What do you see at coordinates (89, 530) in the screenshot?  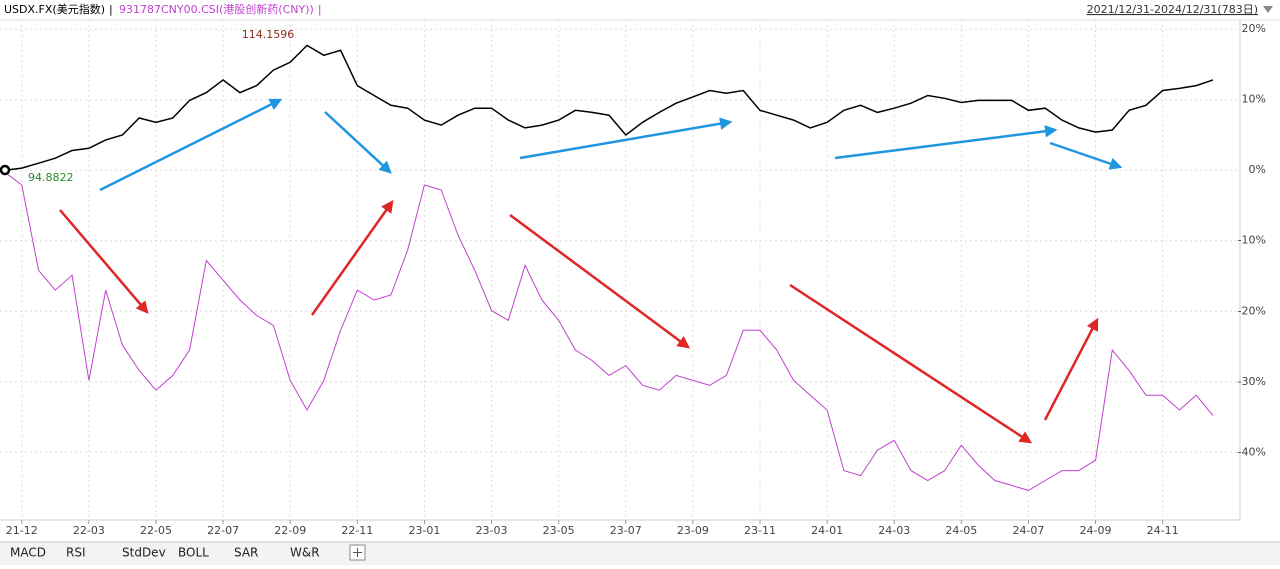 I see `x-tick-label: 22-03` at bounding box center [89, 530].